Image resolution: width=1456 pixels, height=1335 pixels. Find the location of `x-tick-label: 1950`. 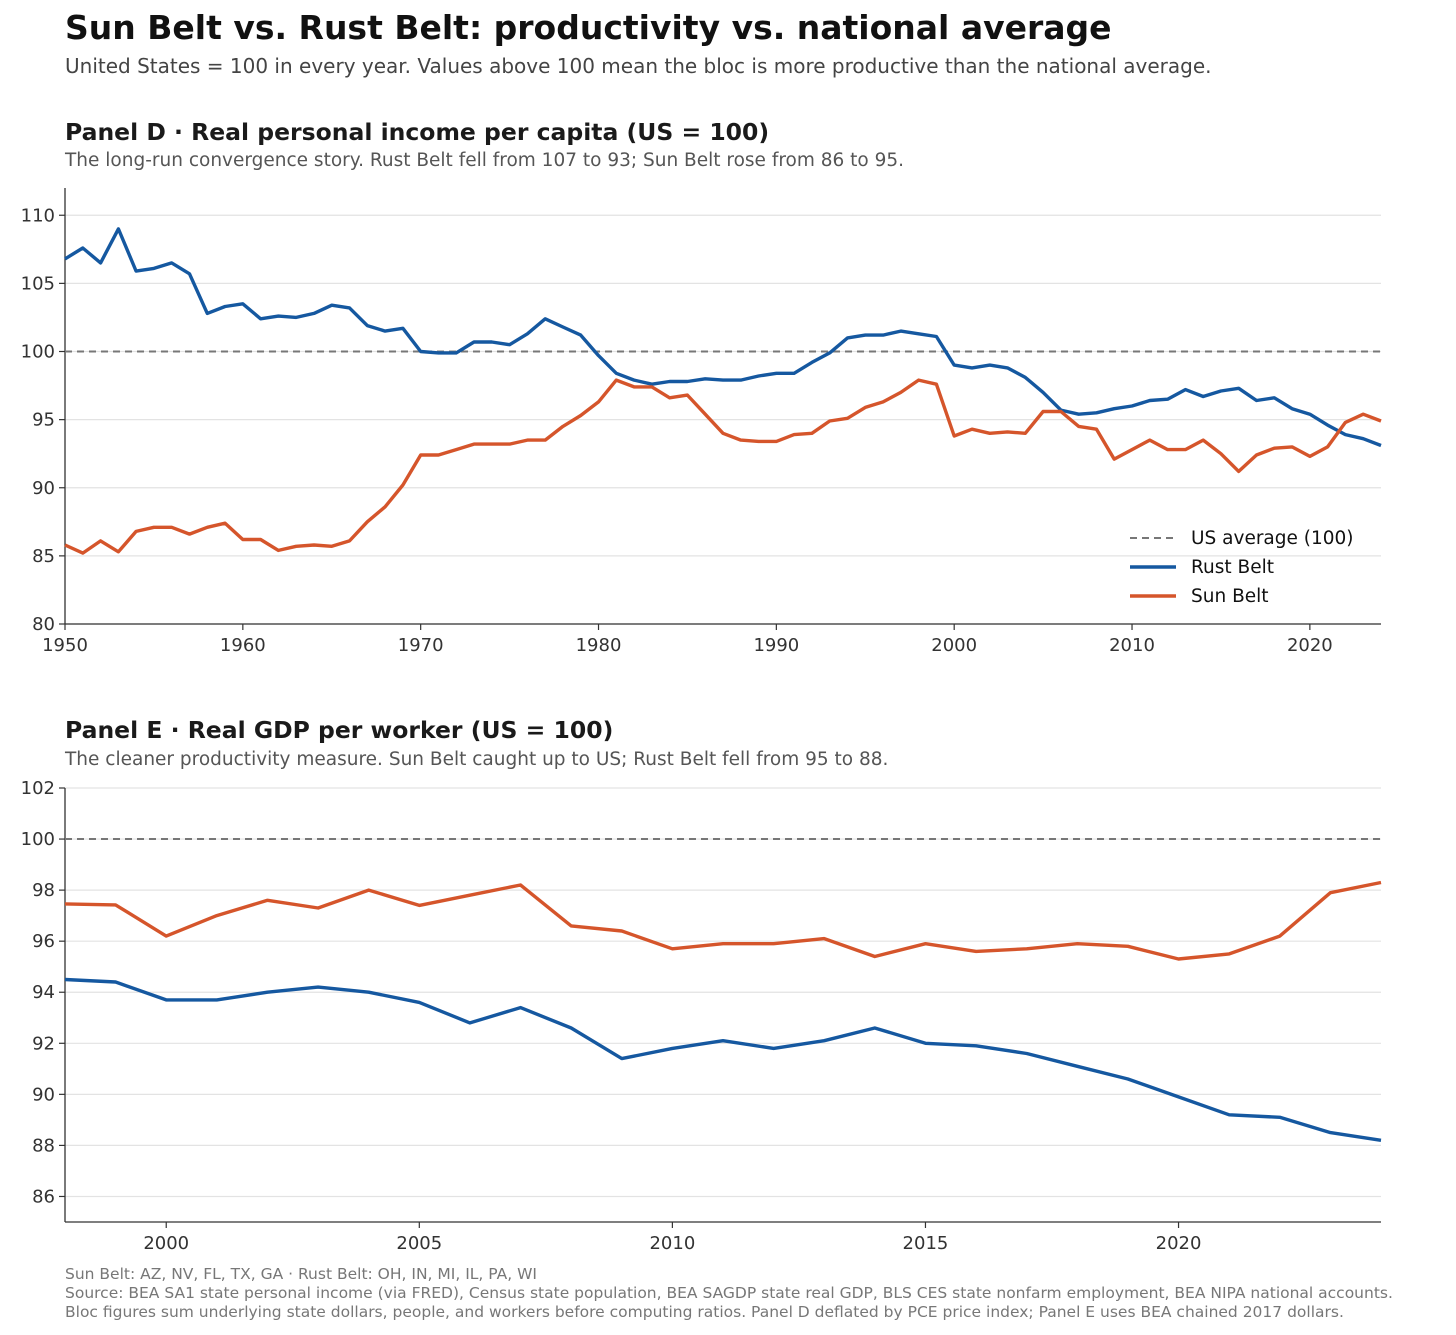

x-tick-label: 1950 is located at coordinates (65, 645).